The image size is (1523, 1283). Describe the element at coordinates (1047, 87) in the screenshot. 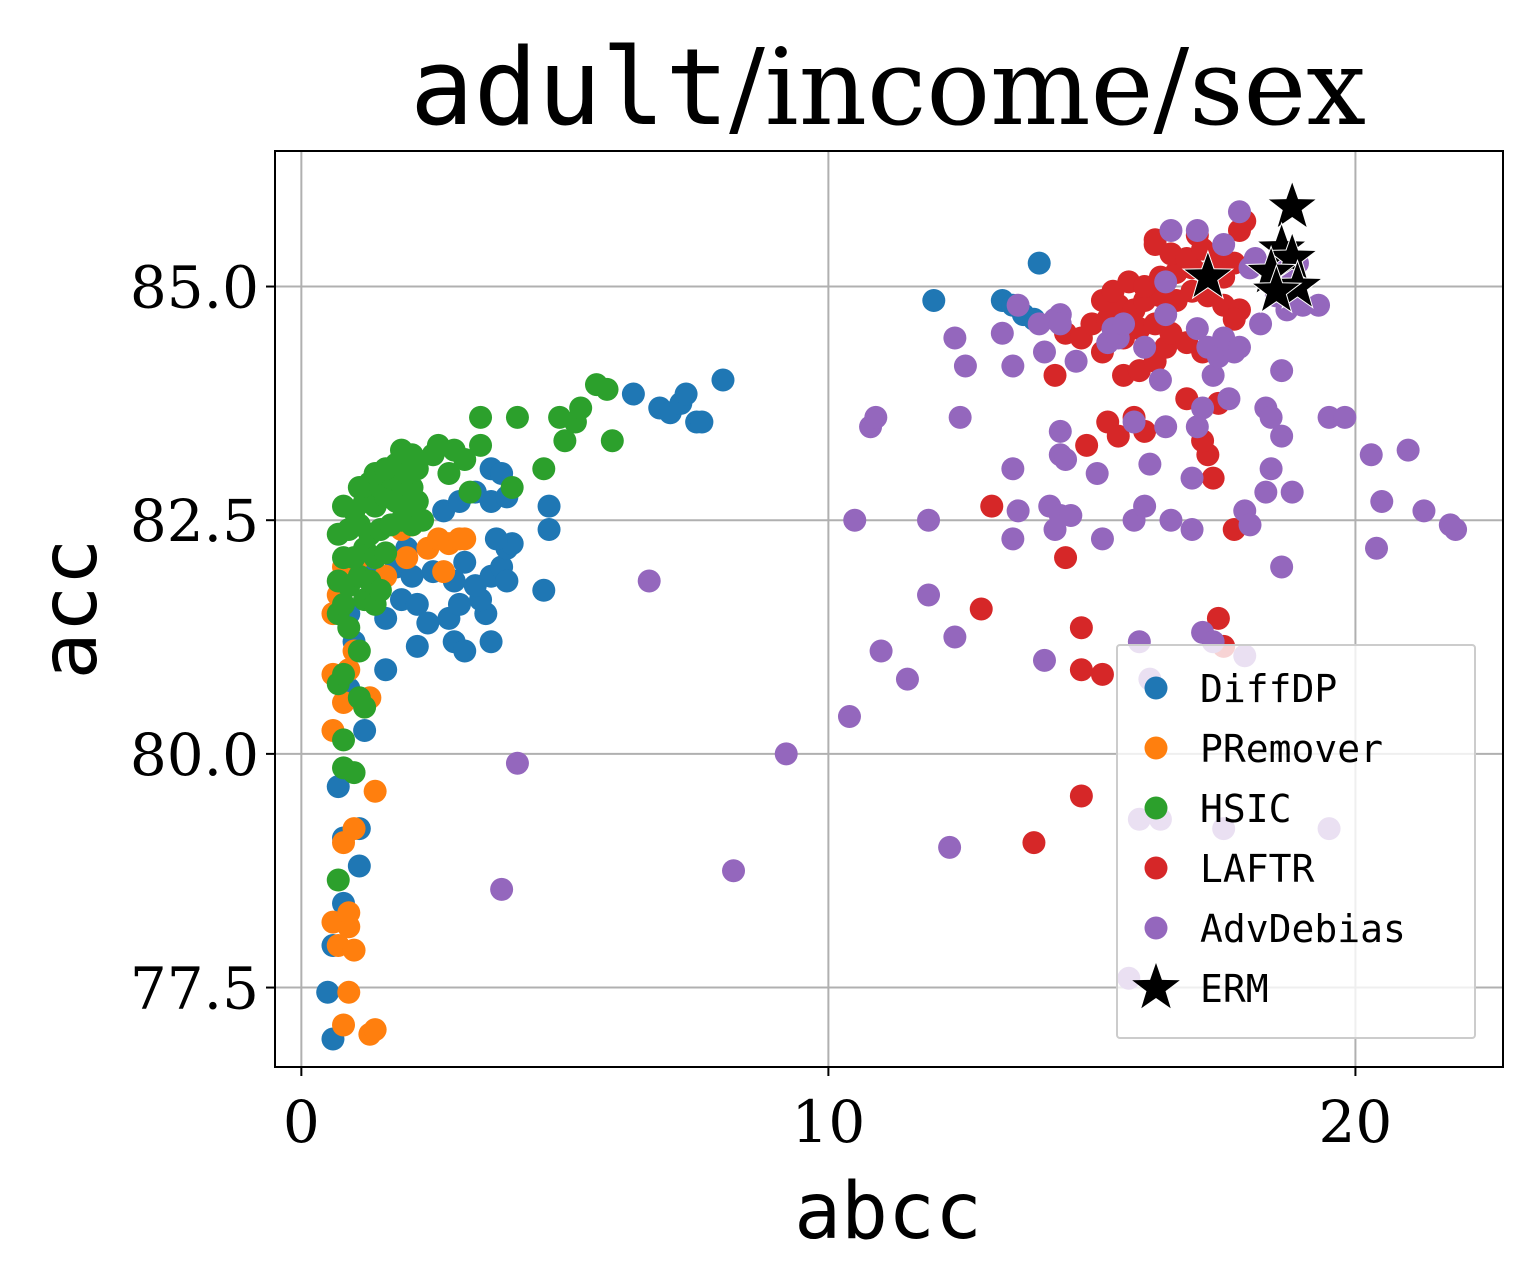

I see `chart-title-part-serif: /income/sex` at that location.